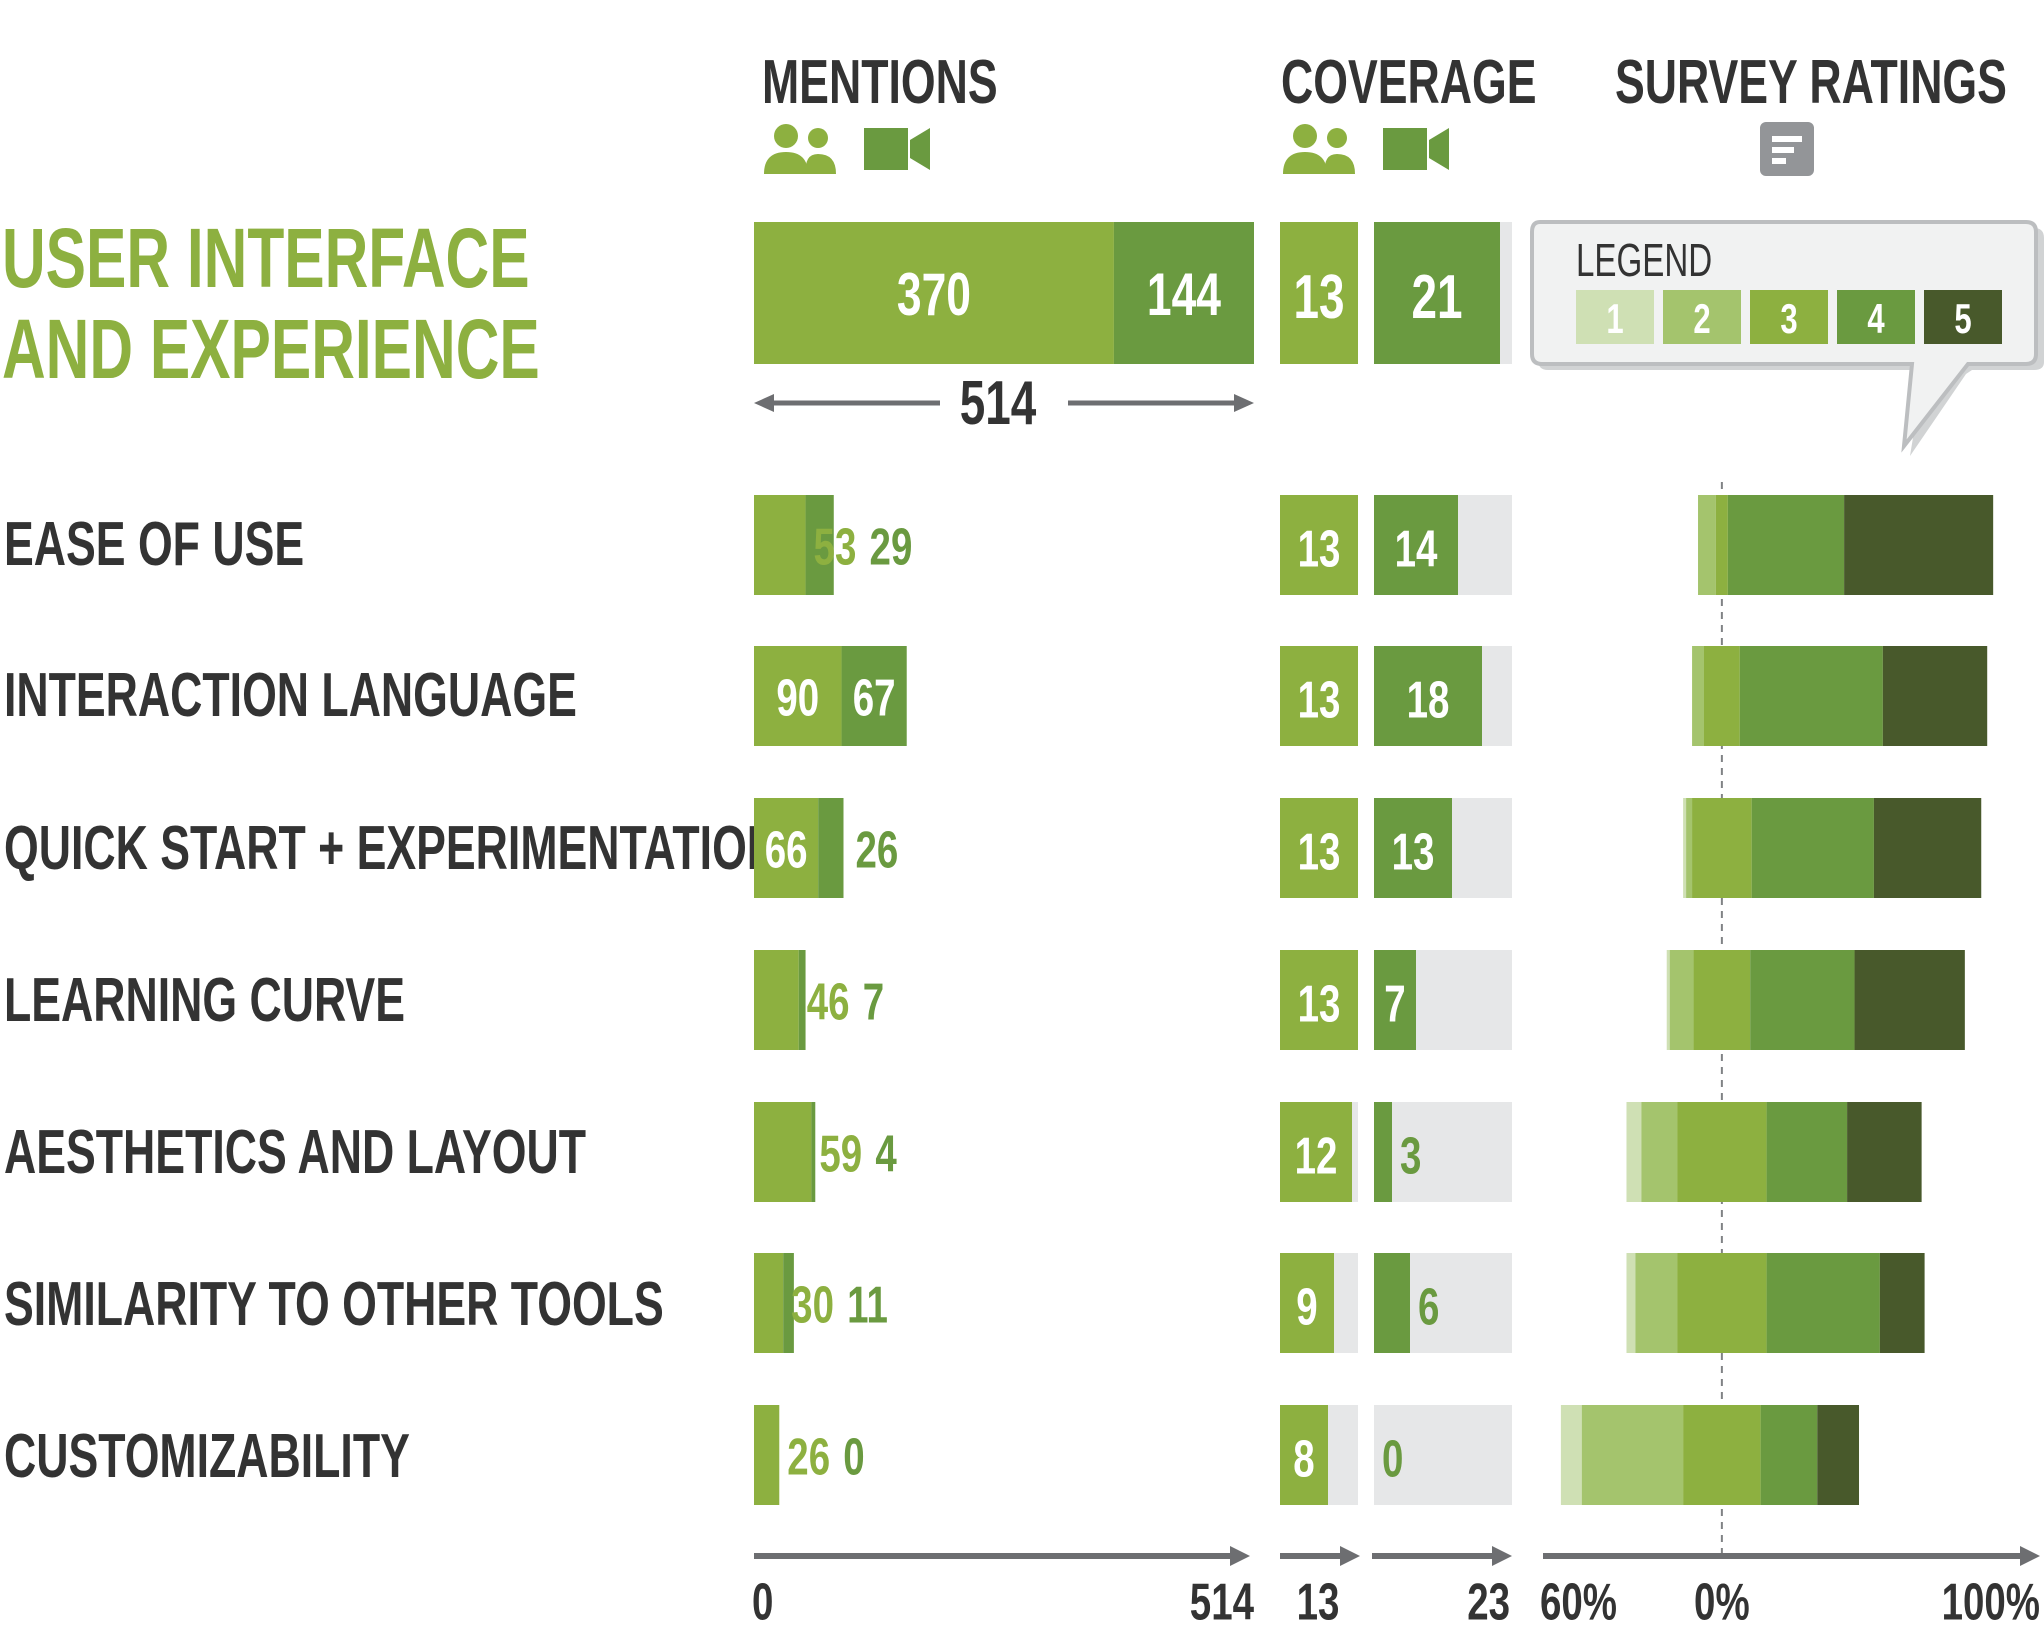 Image resolution: width=2044 pixels, height=1636 pixels. Describe the element at coordinates (1788, 319) in the screenshot. I see `legend-swatch-label-3: 3` at that location.